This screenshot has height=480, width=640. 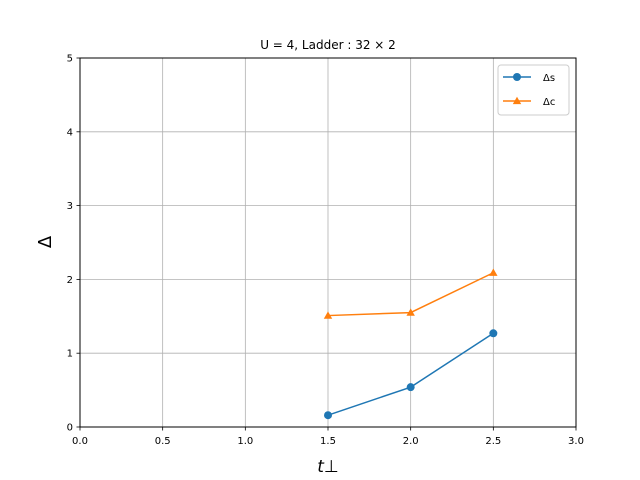 I want to click on y-tick-label: 3, so click(x=70, y=206).